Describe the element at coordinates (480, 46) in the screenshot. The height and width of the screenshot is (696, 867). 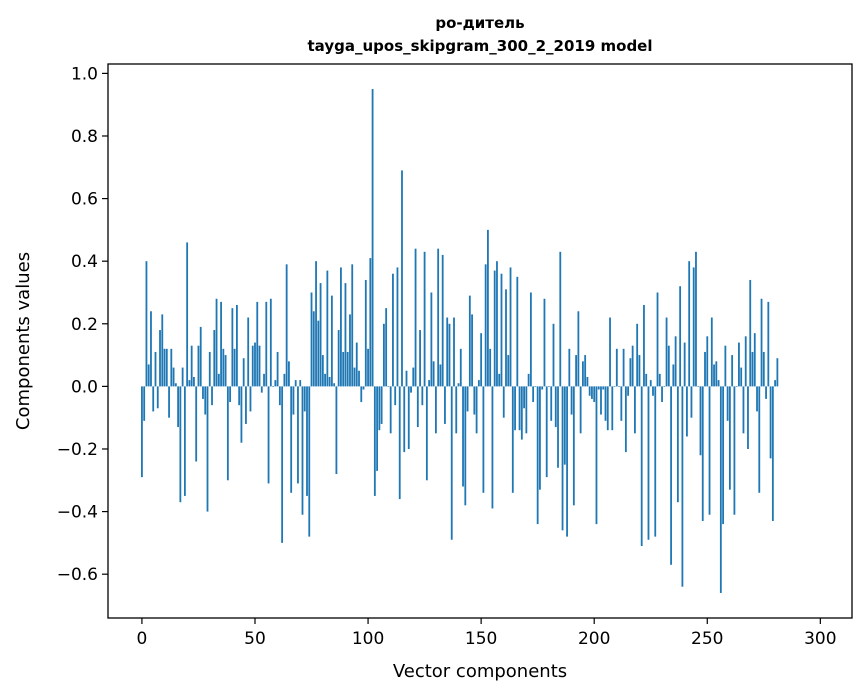
I see `chart-title-line2: tayga_upos_skipgram_300_2_2019 model` at that location.